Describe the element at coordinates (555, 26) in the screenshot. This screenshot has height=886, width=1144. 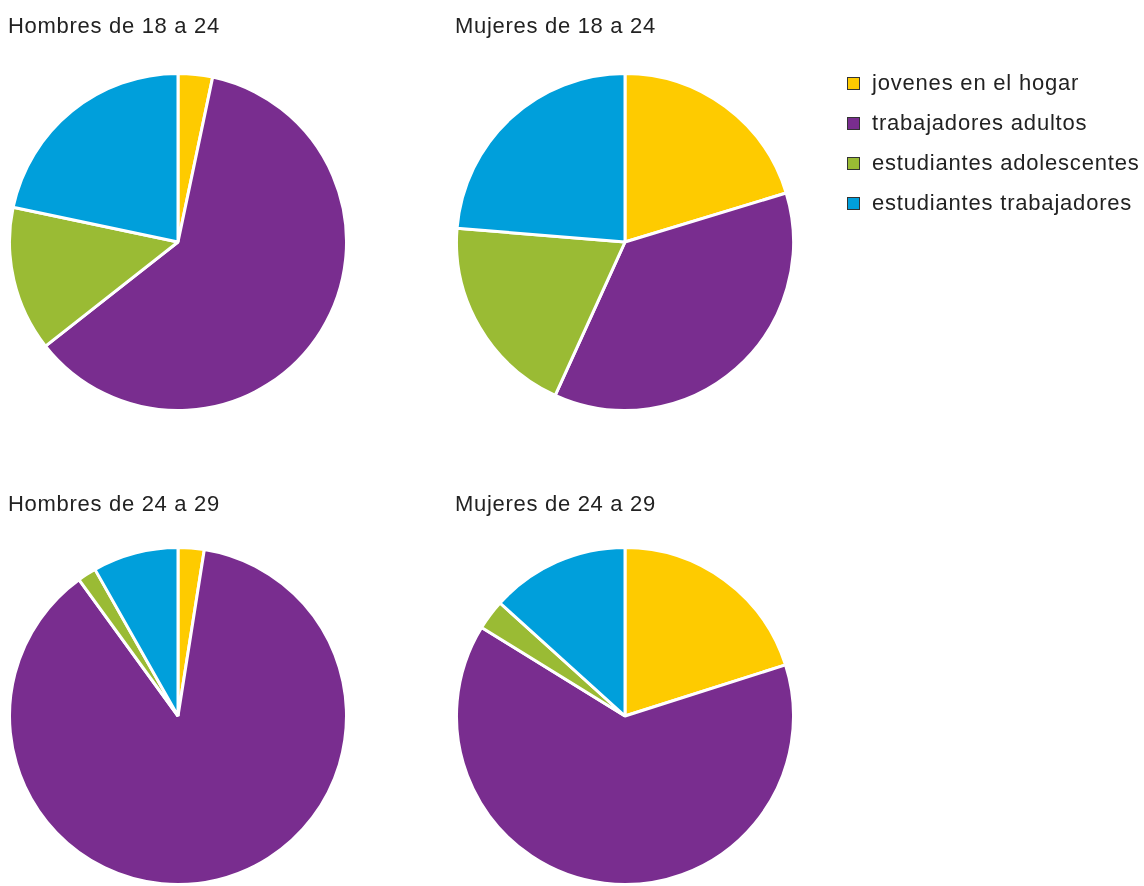
I see `chart-title: Mujeres de 18 a 24` at that location.